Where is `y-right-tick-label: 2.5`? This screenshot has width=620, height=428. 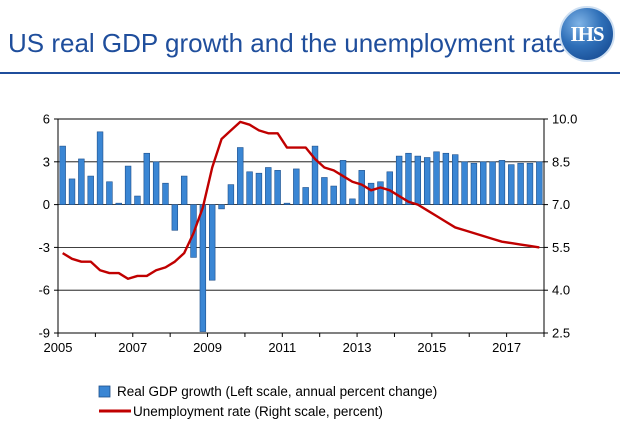
y-right-tick-label: 2.5 is located at coordinates (561, 333).